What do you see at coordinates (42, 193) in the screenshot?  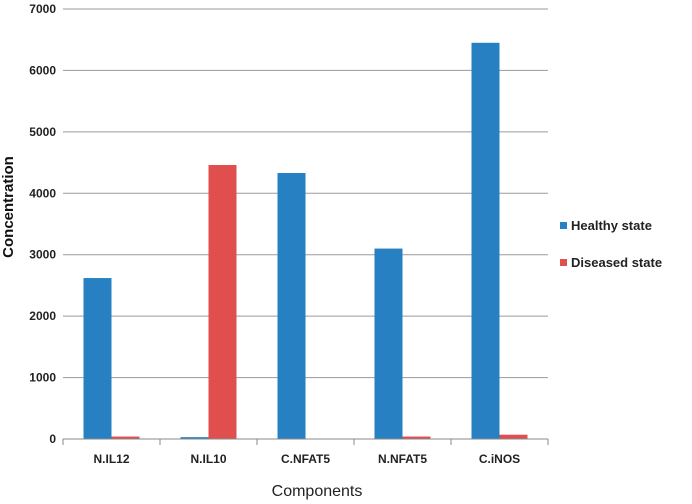 I see `y-tick-label: 4000` at bounding box center [42, 193].